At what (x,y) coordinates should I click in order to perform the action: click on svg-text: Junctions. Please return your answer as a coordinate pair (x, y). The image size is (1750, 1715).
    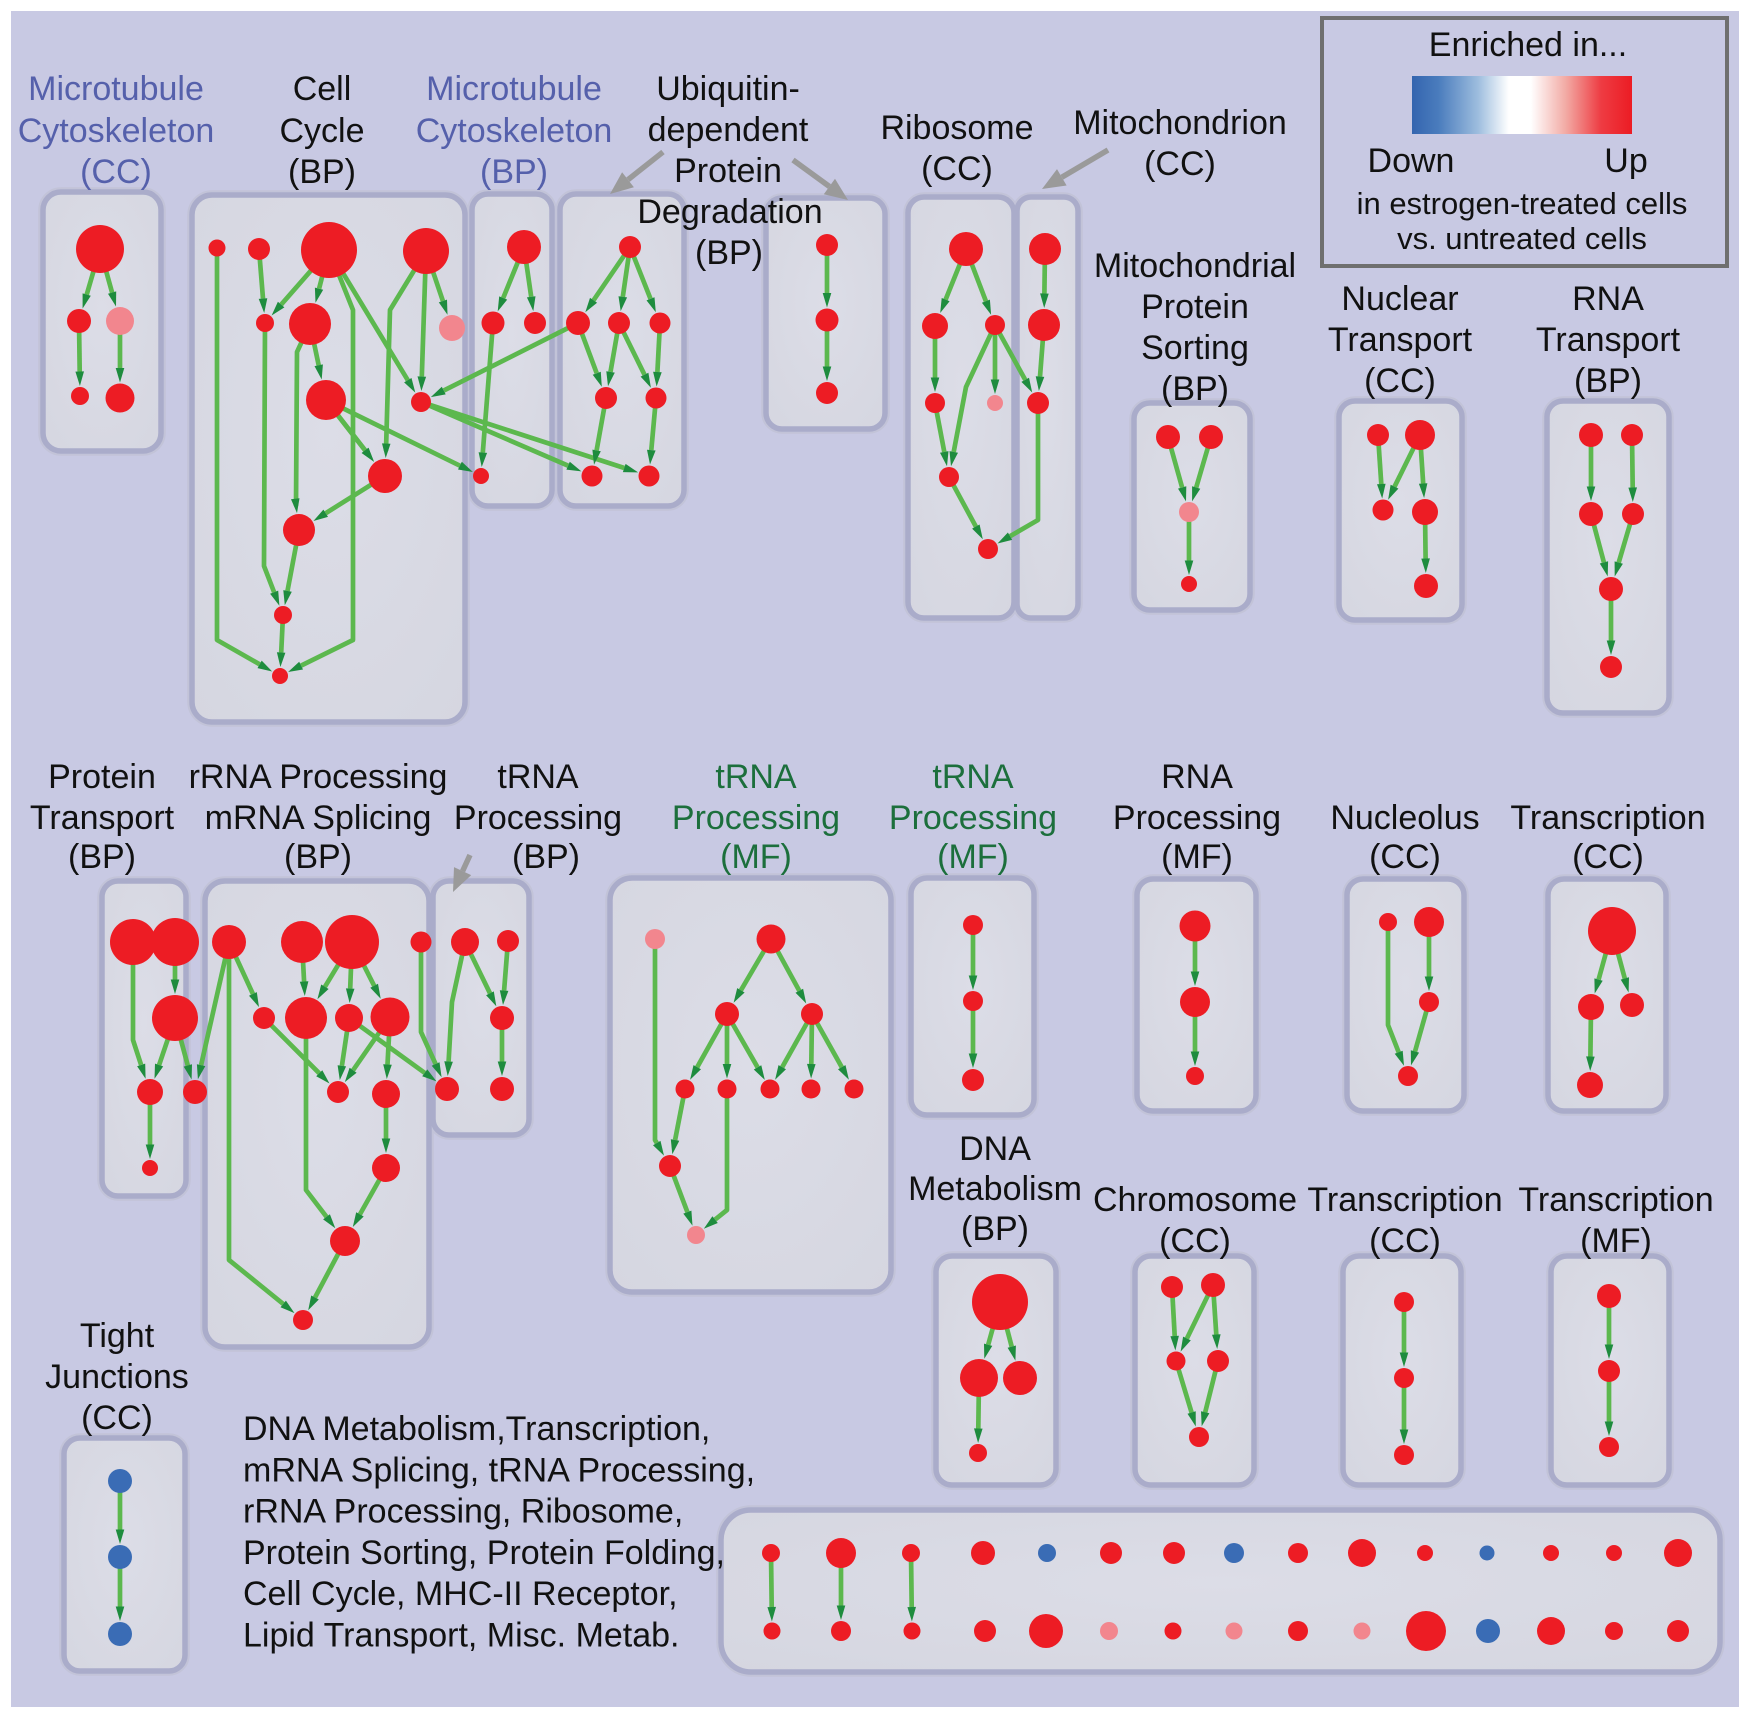
    Looking at the image, I should click on (117, 1377).